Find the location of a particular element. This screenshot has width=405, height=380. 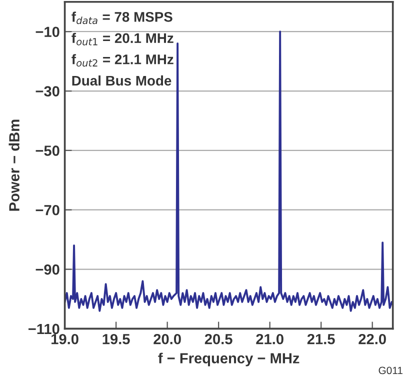

annotation: f$_{out2}$ = 21.1 MHz is located at coordinates (123, 60).